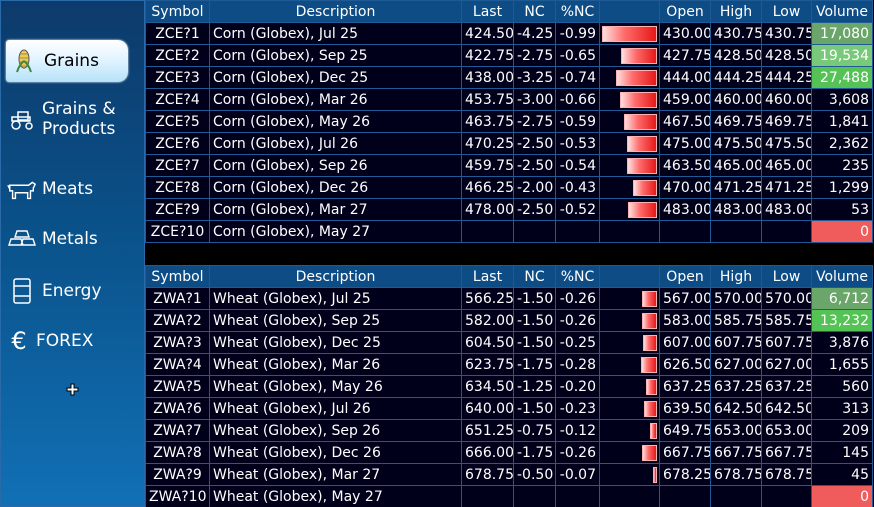 This screenshot has height=507, width=874. What do you see at coordinates (22, 239) in the screenshot?
I see `gold-bars-icon` at bounding box center [22, 239].